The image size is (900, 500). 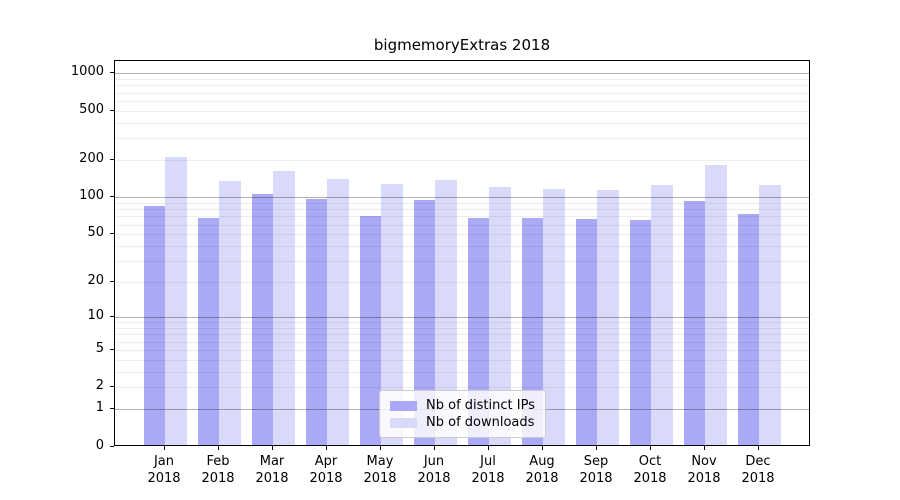 I want to click on bar-distinct-ips-jul, so click(x=478, y=331).